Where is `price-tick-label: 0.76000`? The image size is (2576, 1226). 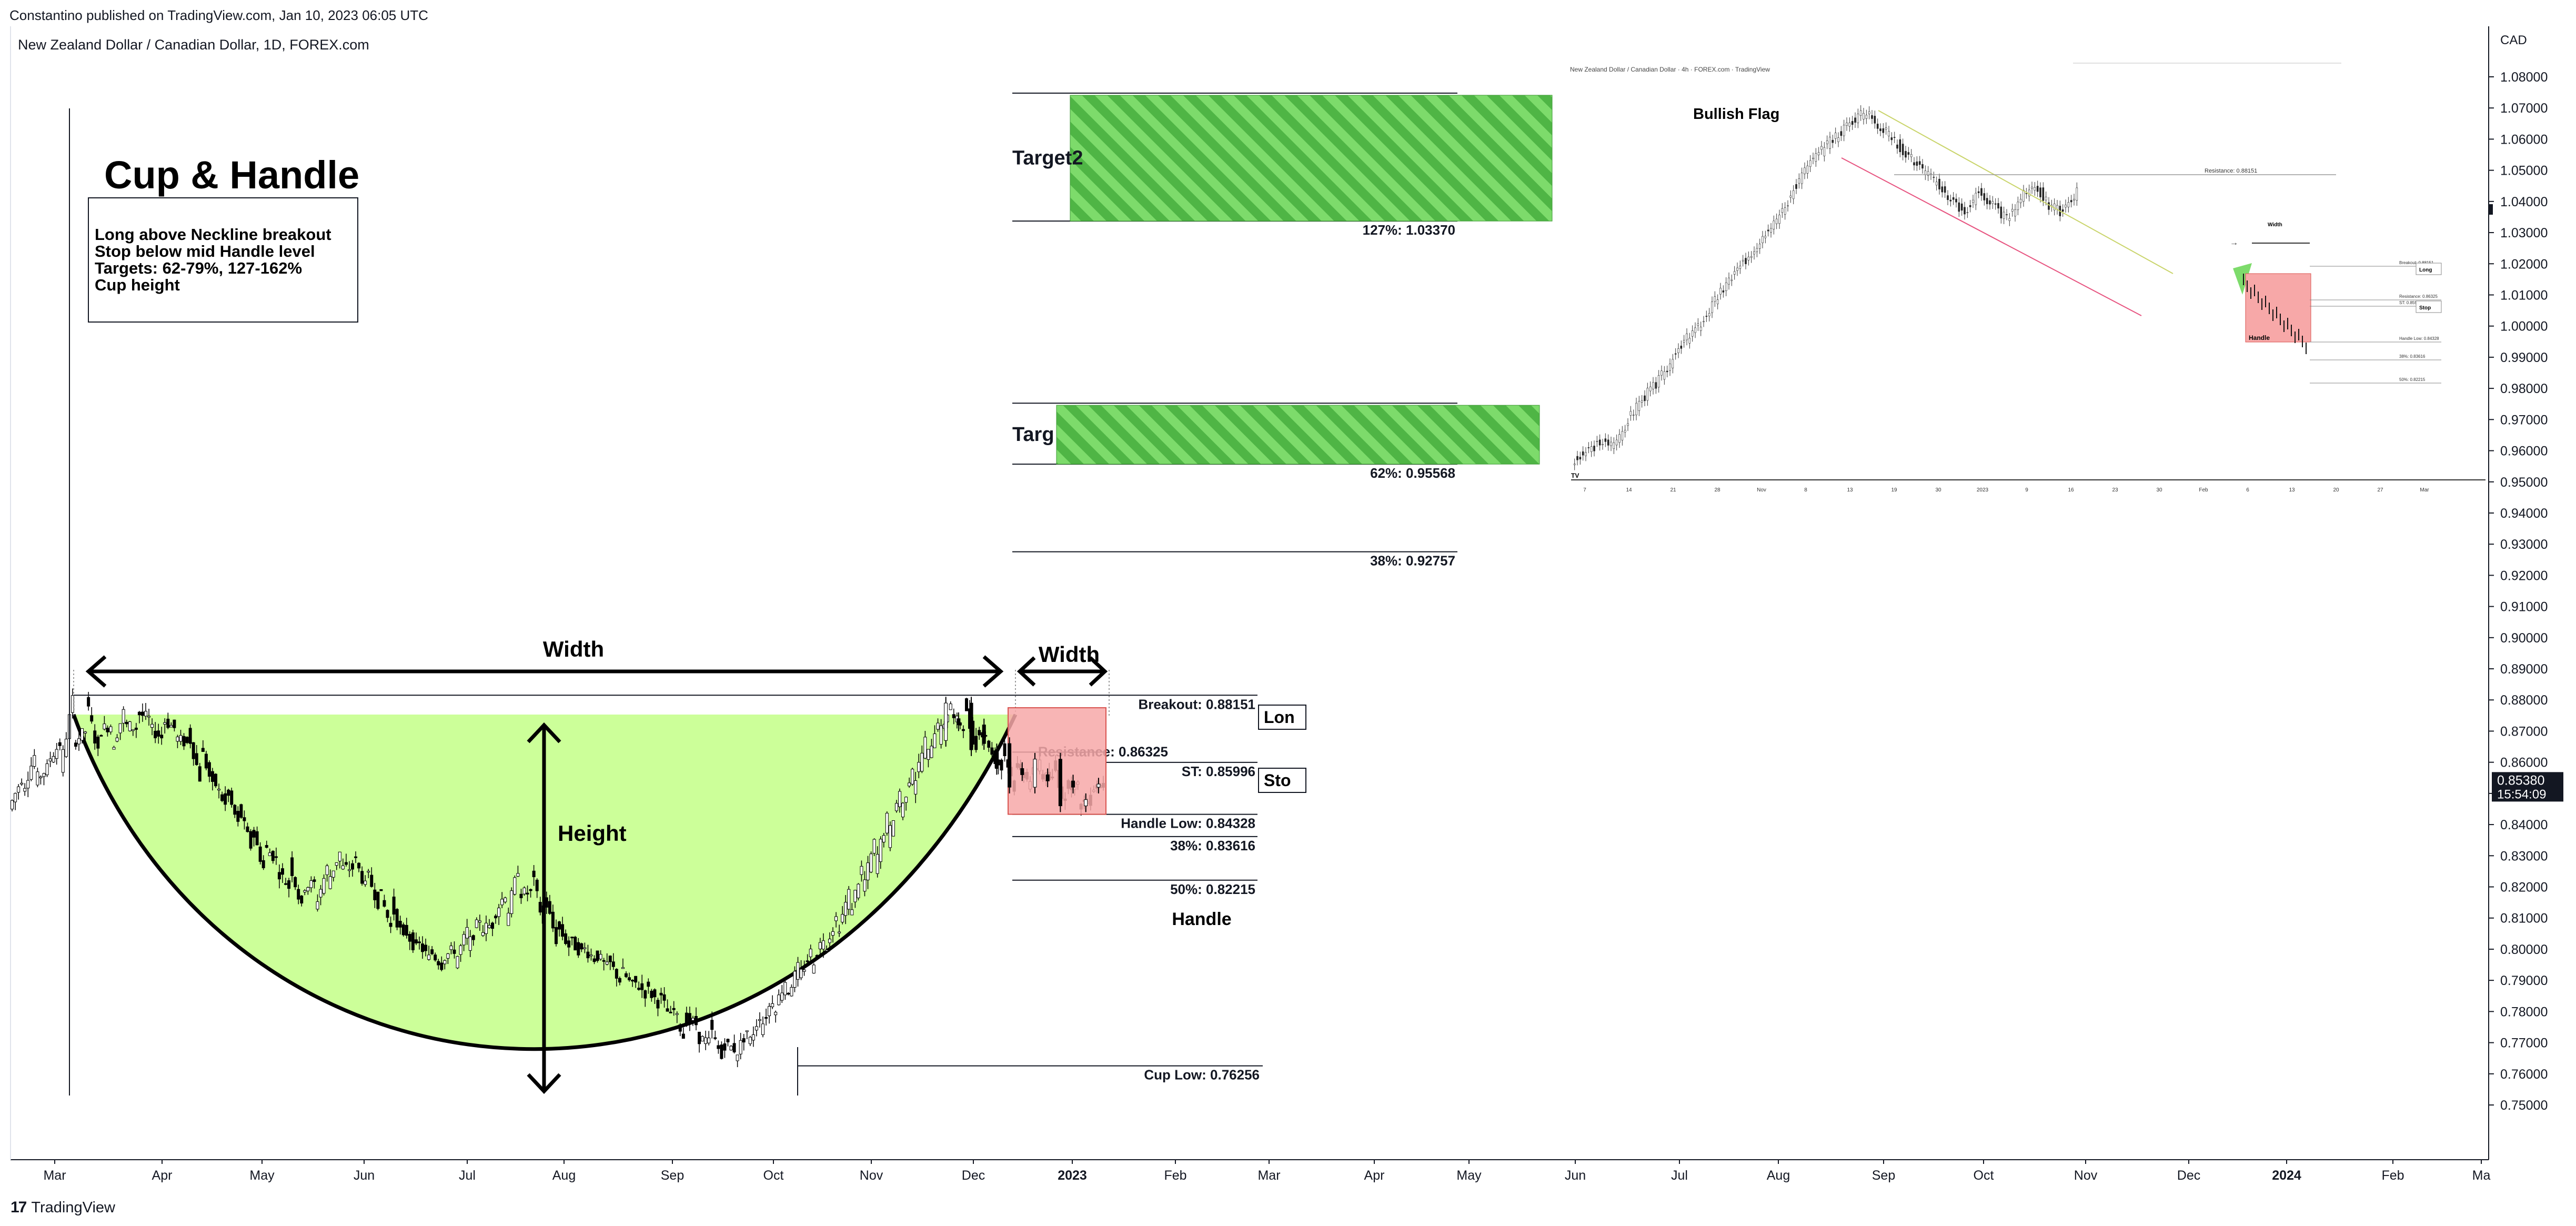 price-tick-label: 0.76000 is located at coordinates (2524, 1074).